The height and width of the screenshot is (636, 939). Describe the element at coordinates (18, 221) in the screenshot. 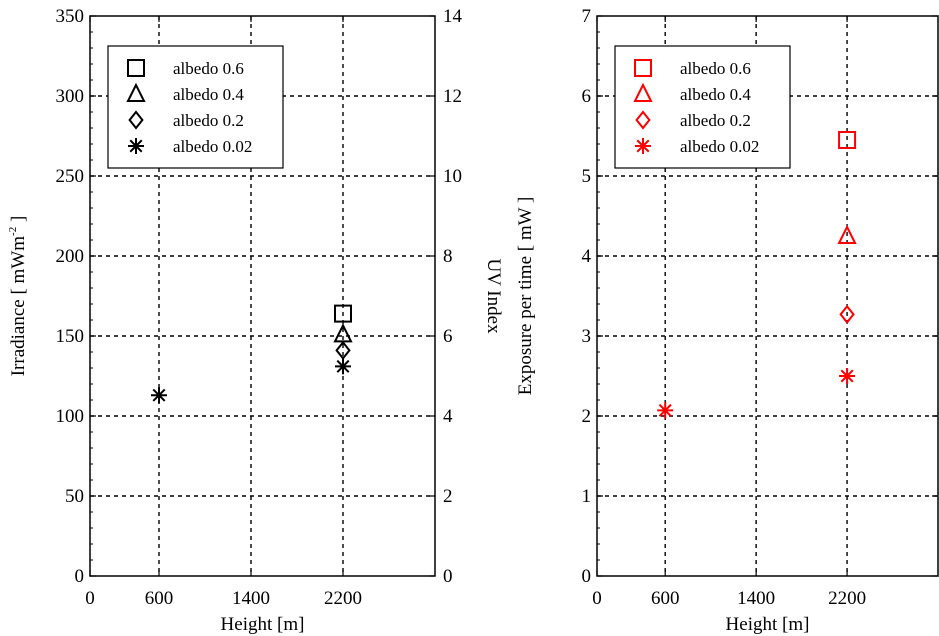

I see `y-axis-label-close: ]` at that location.